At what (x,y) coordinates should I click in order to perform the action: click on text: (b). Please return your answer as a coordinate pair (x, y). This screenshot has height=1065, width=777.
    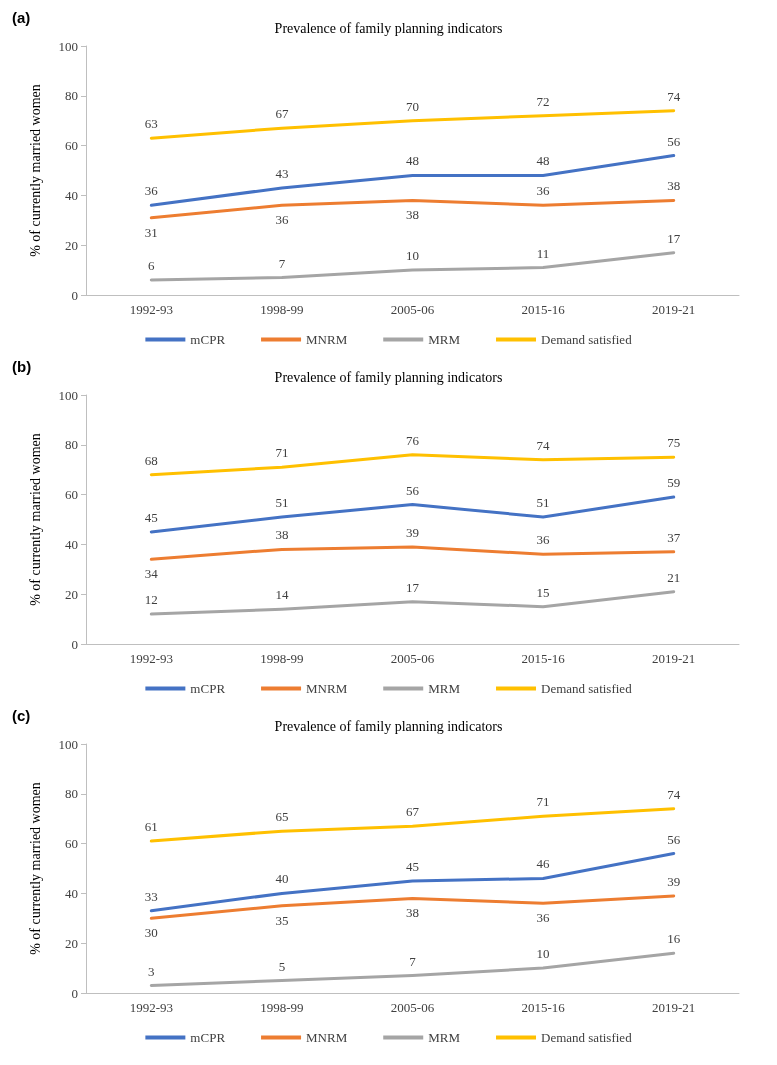
    Looking at the image, I should click on (22, 366).